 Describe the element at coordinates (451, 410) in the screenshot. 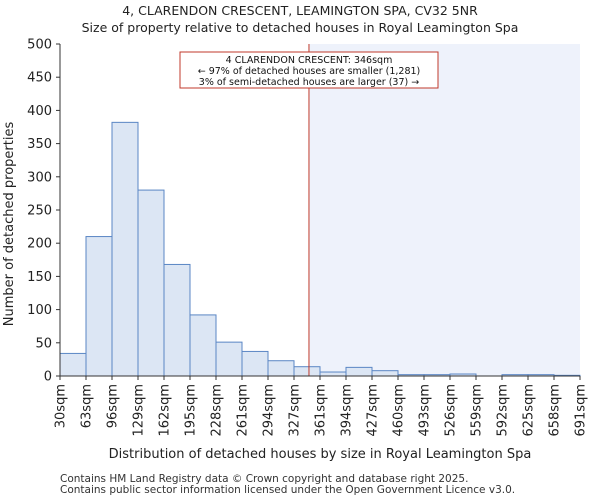

I see `x-tick-label: 526sqm` at that location.